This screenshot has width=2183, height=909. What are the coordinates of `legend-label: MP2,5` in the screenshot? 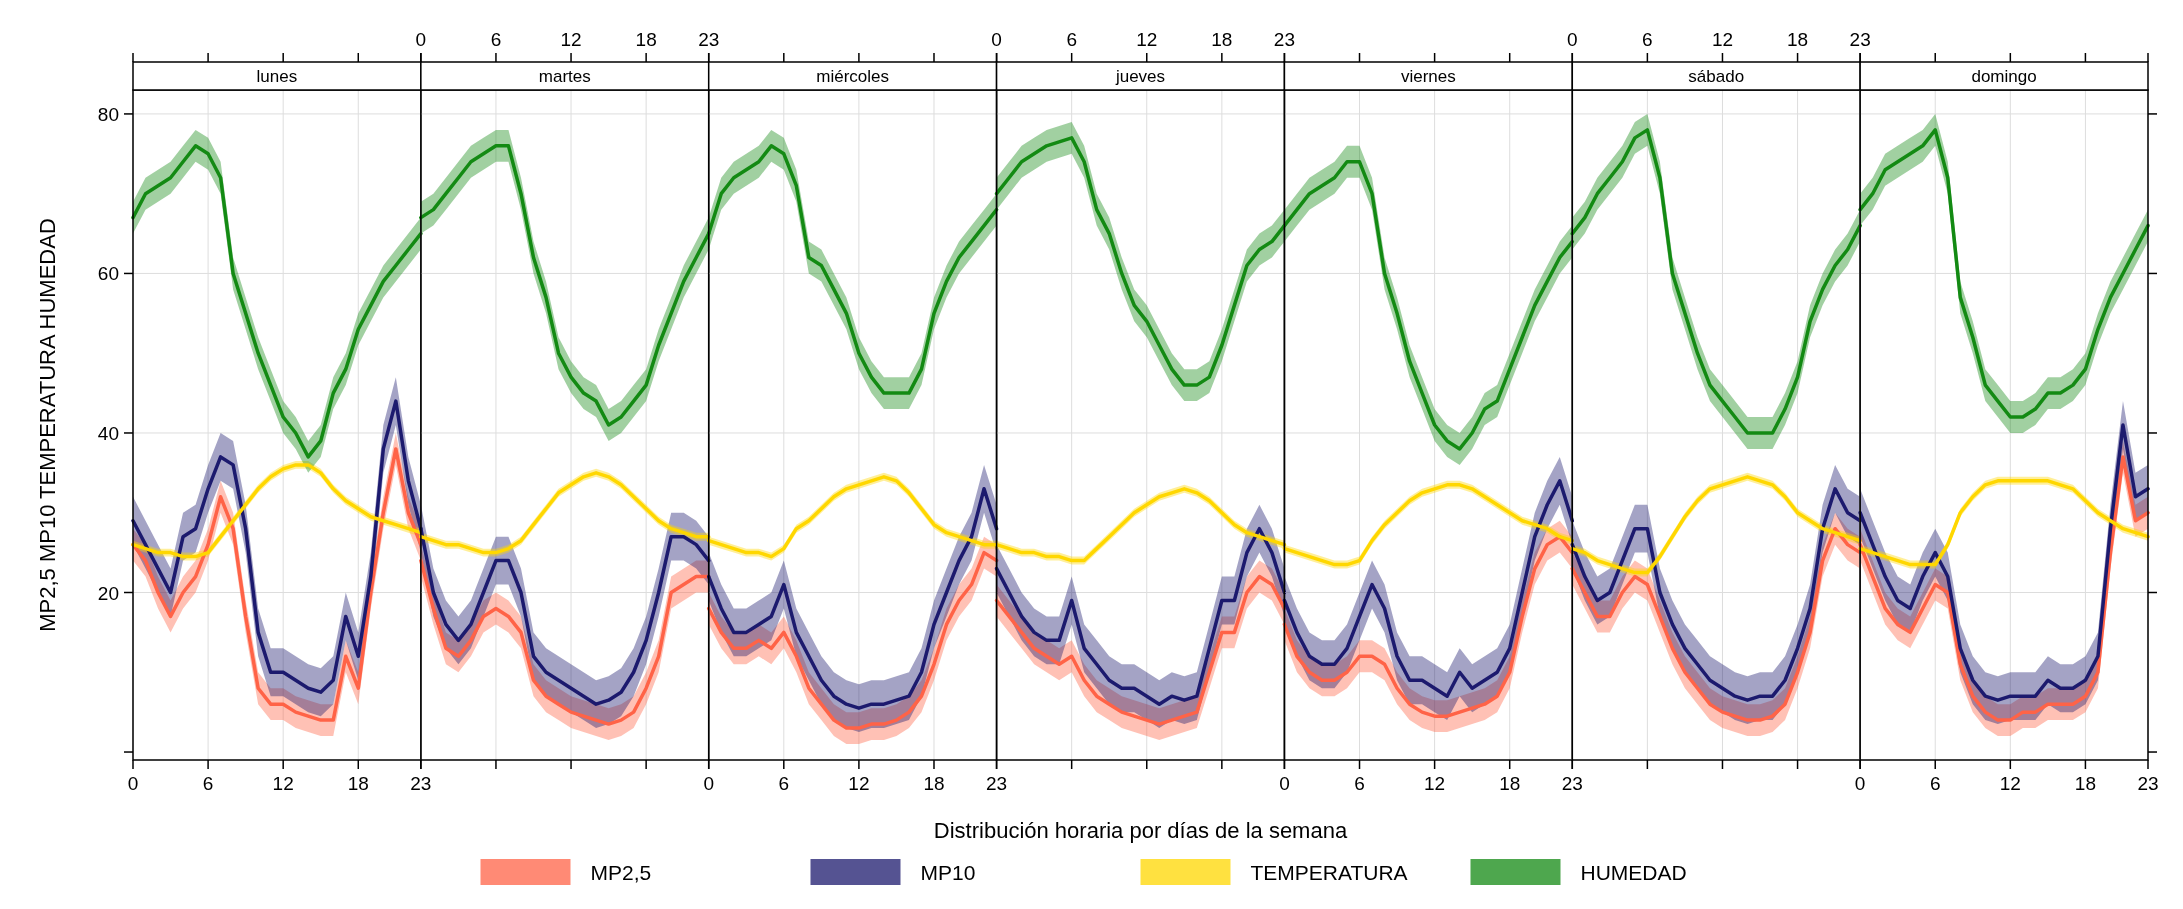 It's located at (621, 872).